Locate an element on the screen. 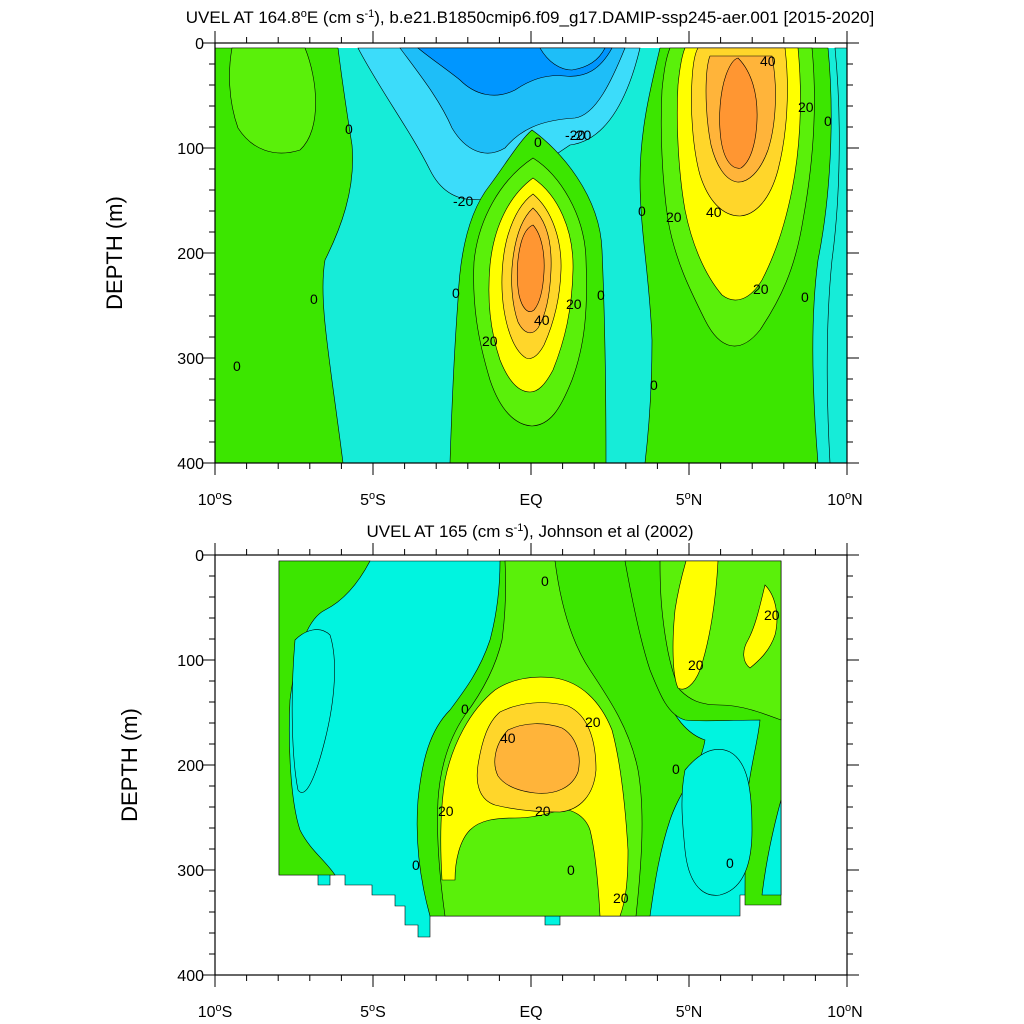  band-neg10-west-inner is located at coordinates (313, 711).